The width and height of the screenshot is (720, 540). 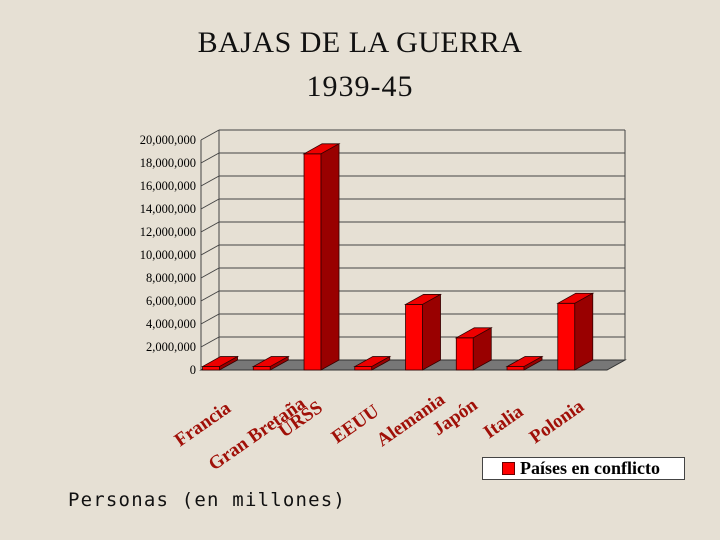 I want to click on y-tick-label: 10,000,000, so click(x=168, y=255).